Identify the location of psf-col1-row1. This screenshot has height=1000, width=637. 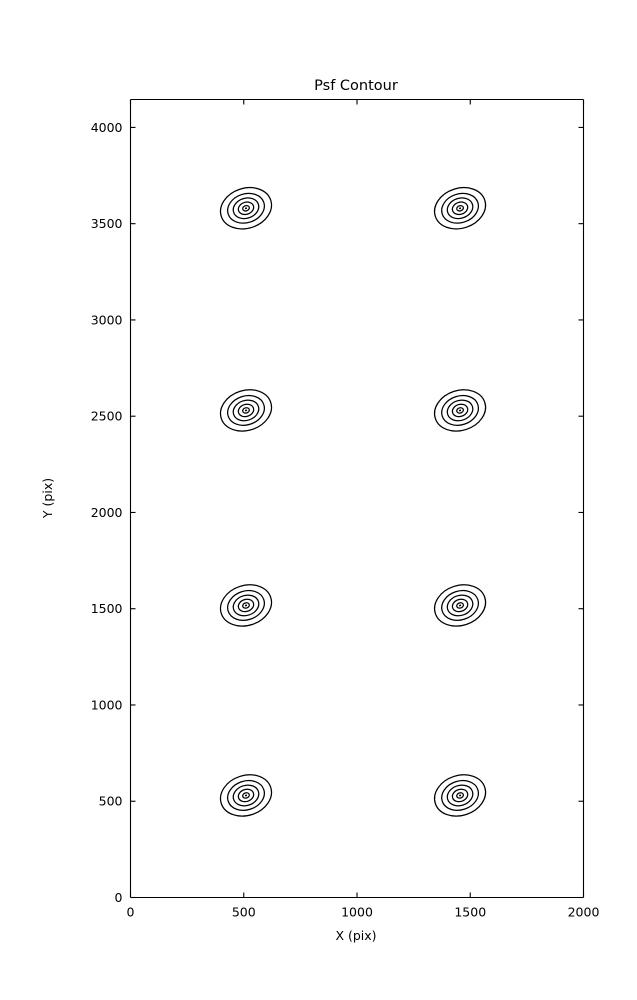
(246, 208).